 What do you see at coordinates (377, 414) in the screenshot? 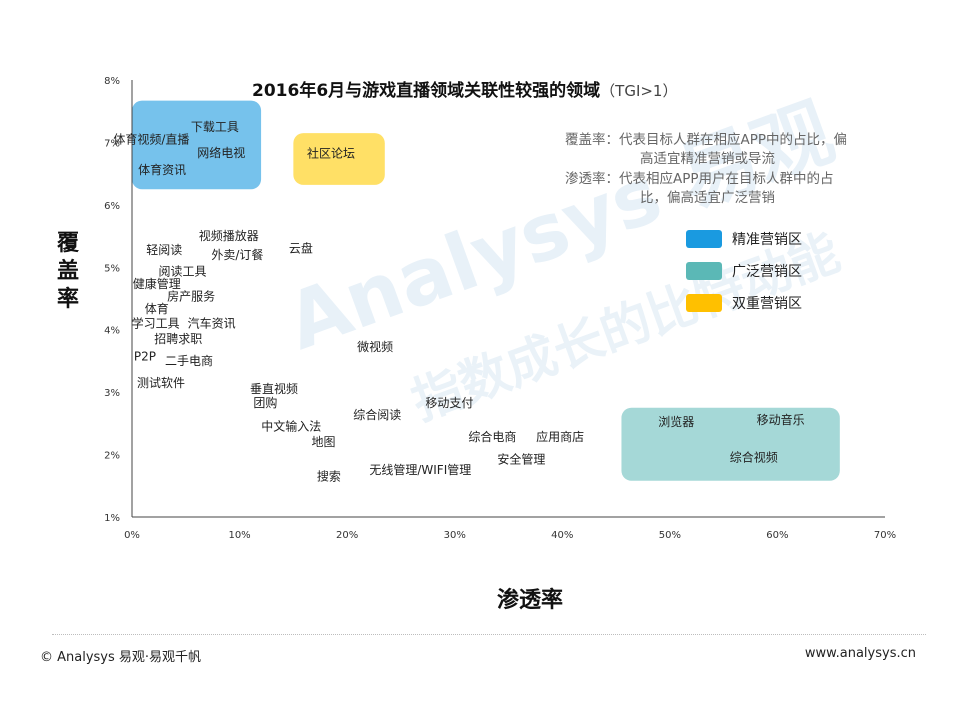
I see `data-label: 综合阅读` at bounding box center [377, 414].